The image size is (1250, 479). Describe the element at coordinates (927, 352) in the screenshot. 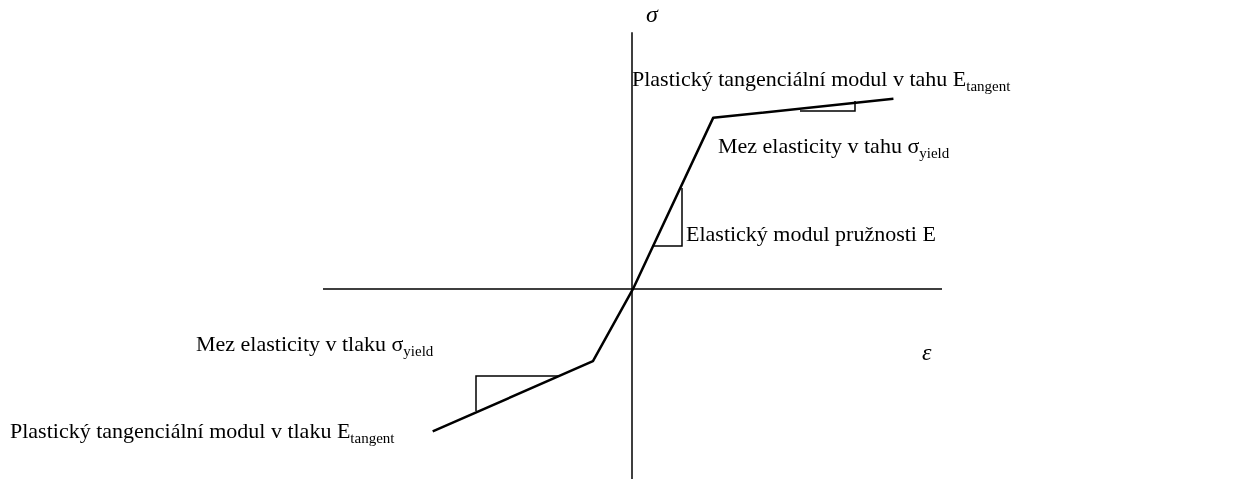

I see `x-axis-title: ε` at that location.